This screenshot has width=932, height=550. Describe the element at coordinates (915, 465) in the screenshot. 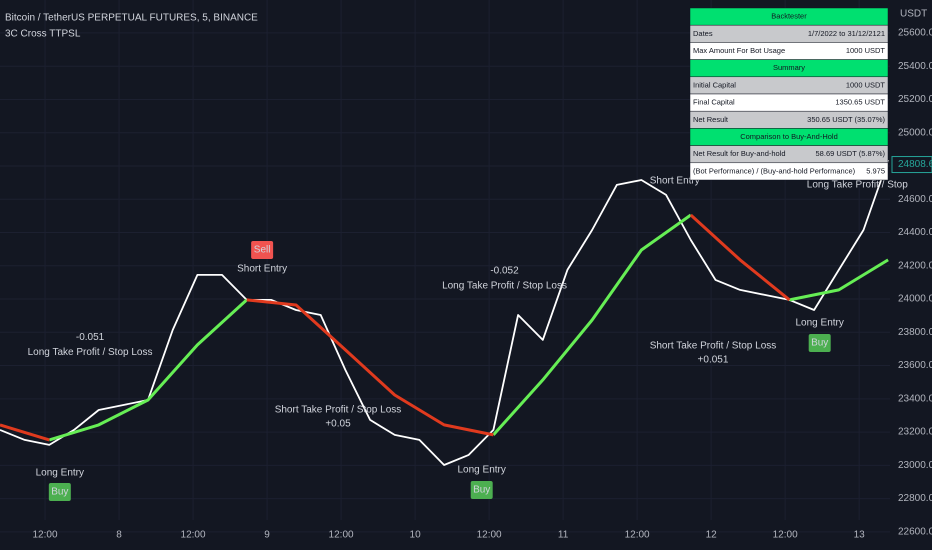

I see `y-tick-label: 23000.0` at that location.